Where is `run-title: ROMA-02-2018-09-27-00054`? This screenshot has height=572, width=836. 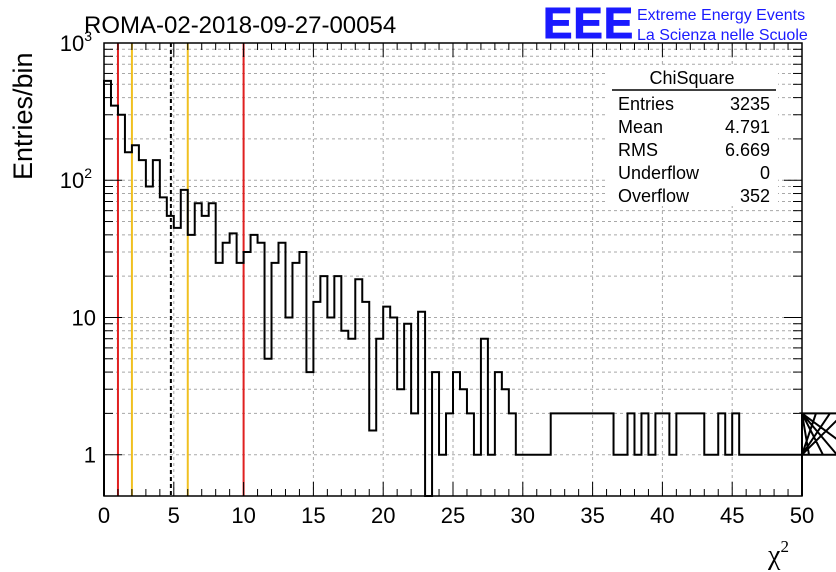
run-title: ROMA-02-2018-09-27-00054 is located at coordinates (240, 25).